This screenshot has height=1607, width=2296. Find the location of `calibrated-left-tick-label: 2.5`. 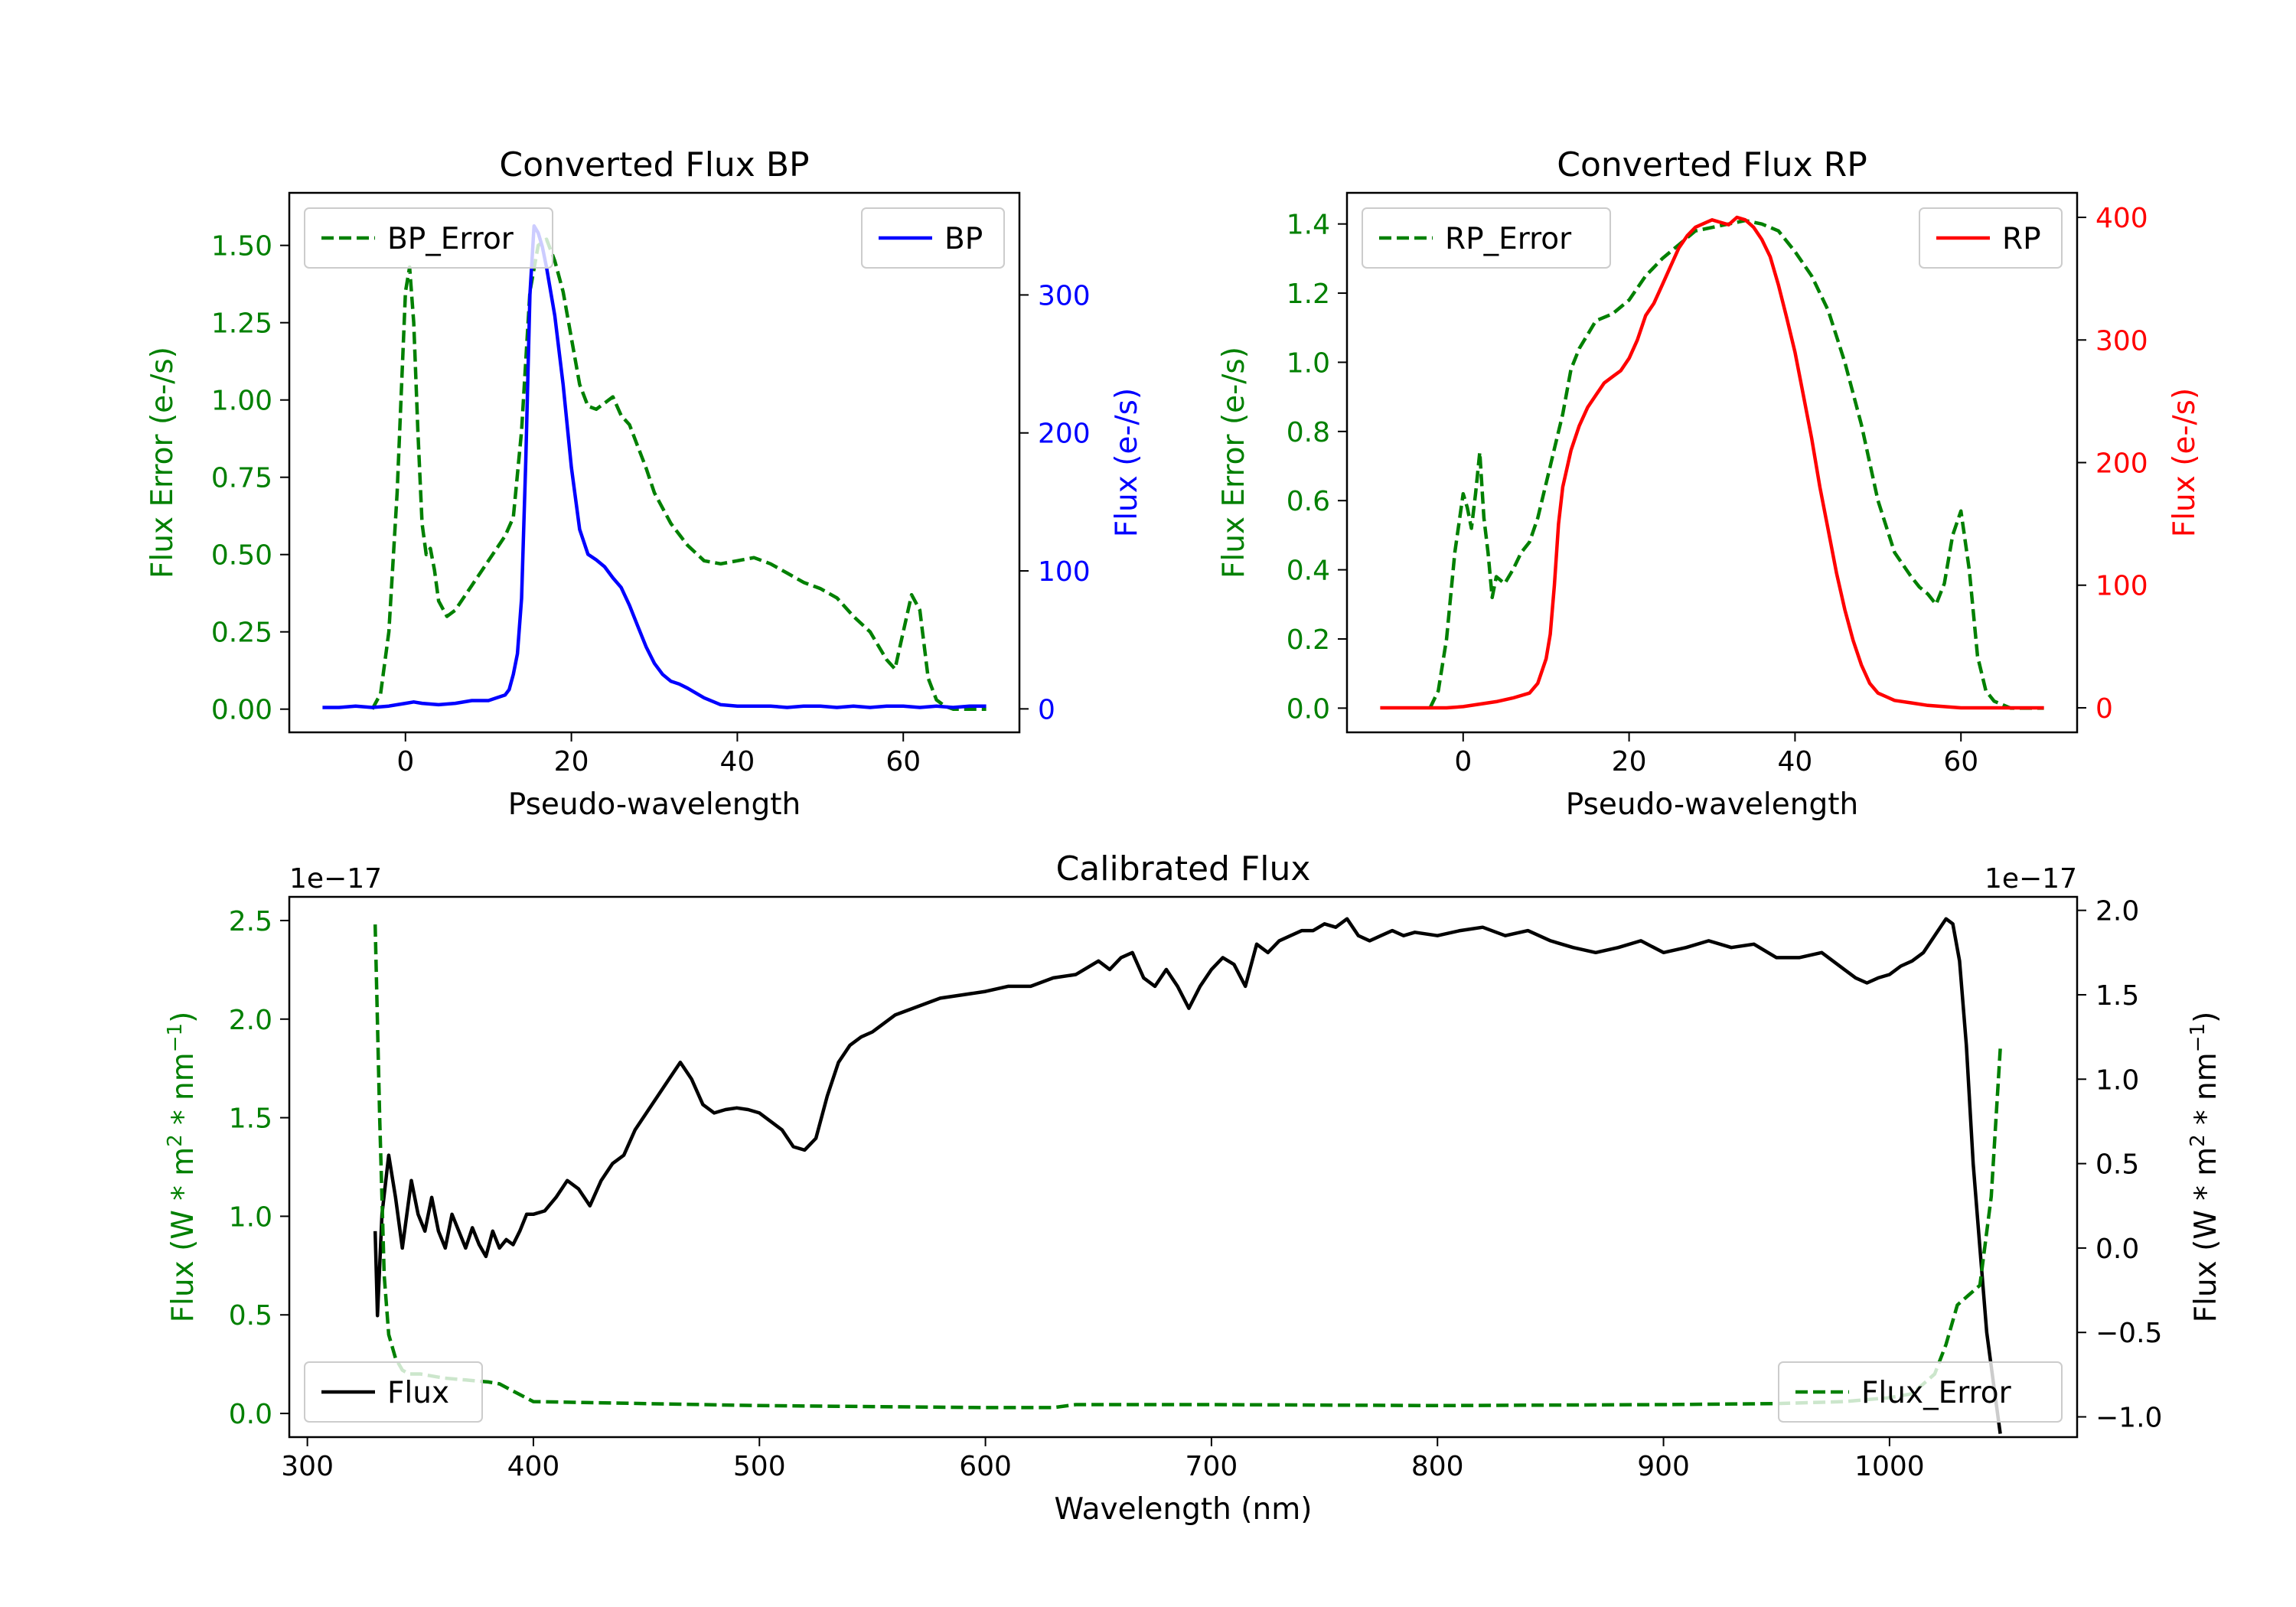

calibrated-left-tick-label: 2.5 is located at coordinates (250, 922).